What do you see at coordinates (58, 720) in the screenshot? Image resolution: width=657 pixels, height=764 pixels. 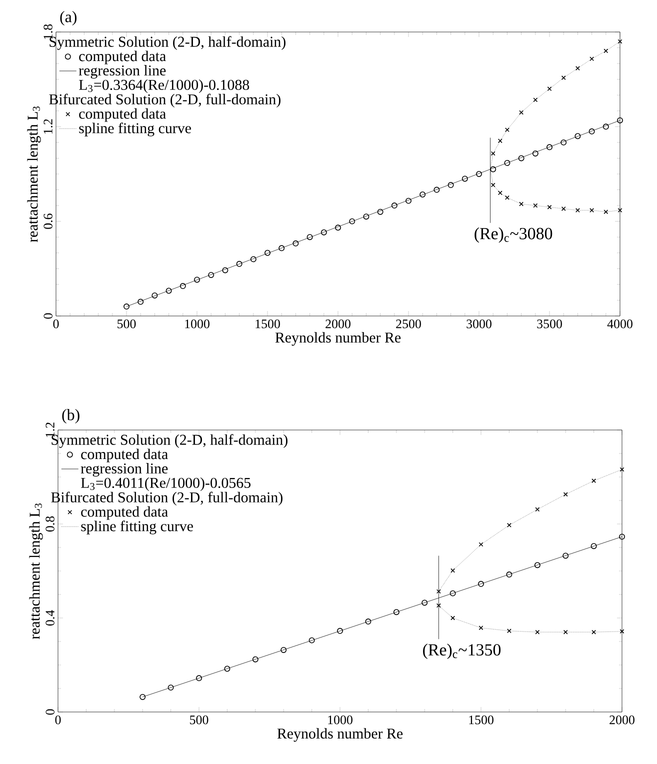 I see `x-tick-label: 0` at bounding box center [58, 720].